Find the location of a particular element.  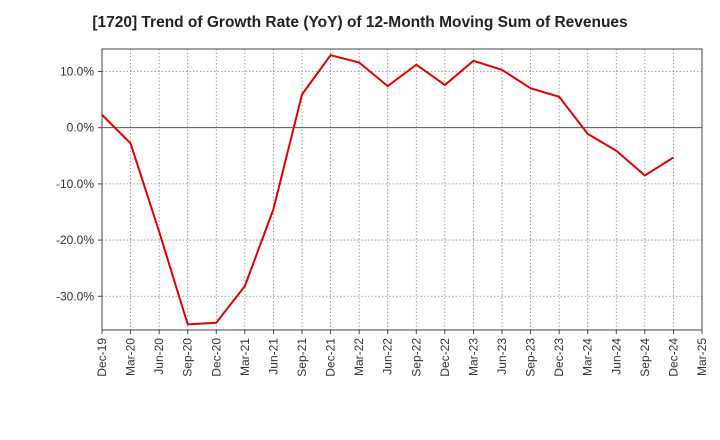

x-tick-label: Mar-24 is located at coordinates (588, 357).